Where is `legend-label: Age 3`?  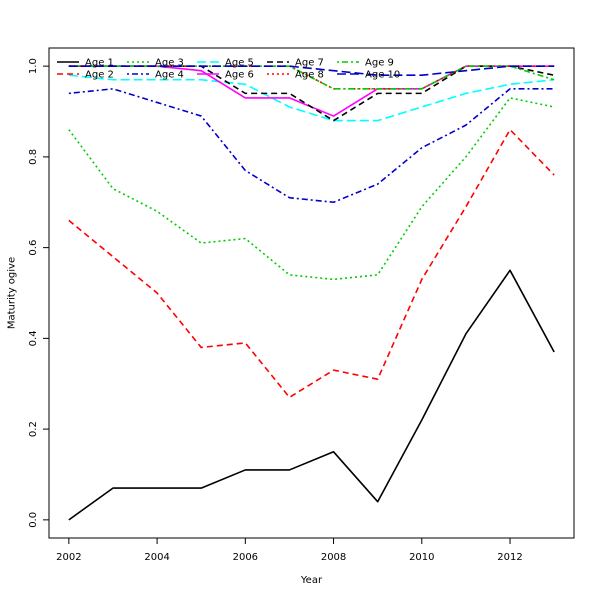
legend-label: Age 3 is located at coordinates (169, 63).